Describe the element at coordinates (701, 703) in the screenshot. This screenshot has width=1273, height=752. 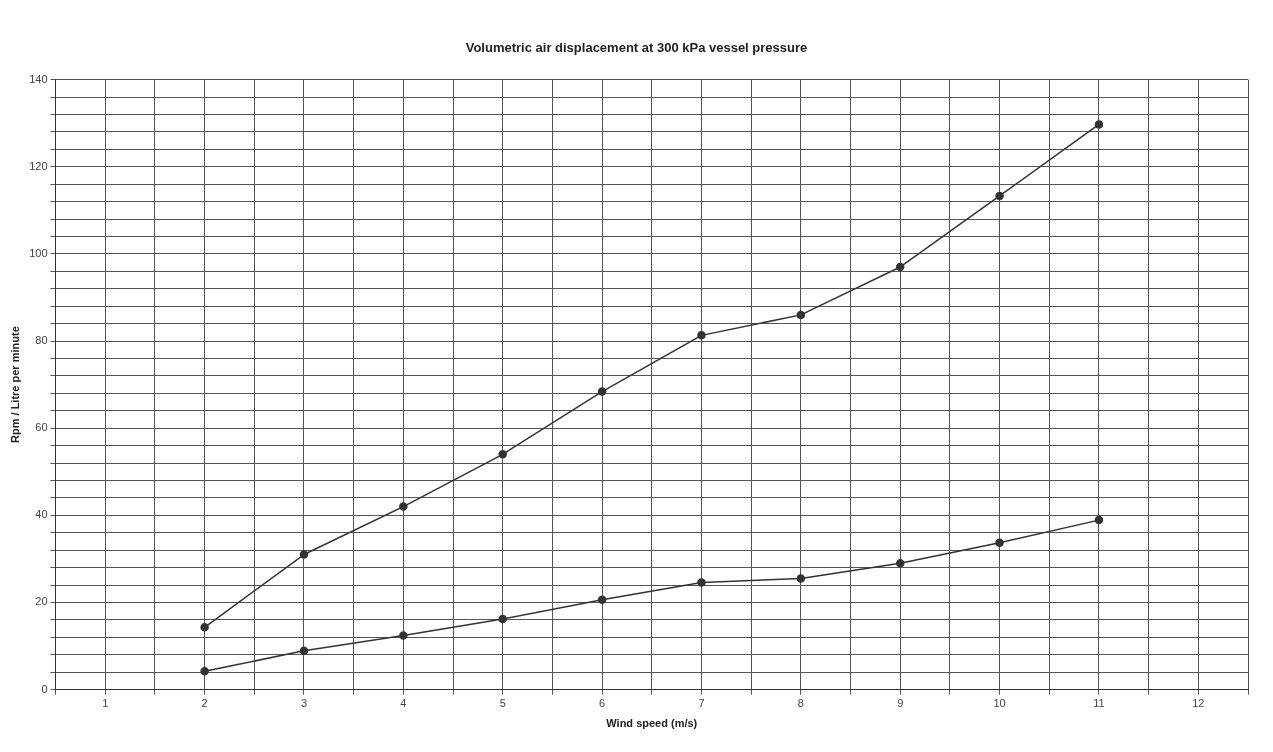
I see `x-tick-label: 7` at that location.